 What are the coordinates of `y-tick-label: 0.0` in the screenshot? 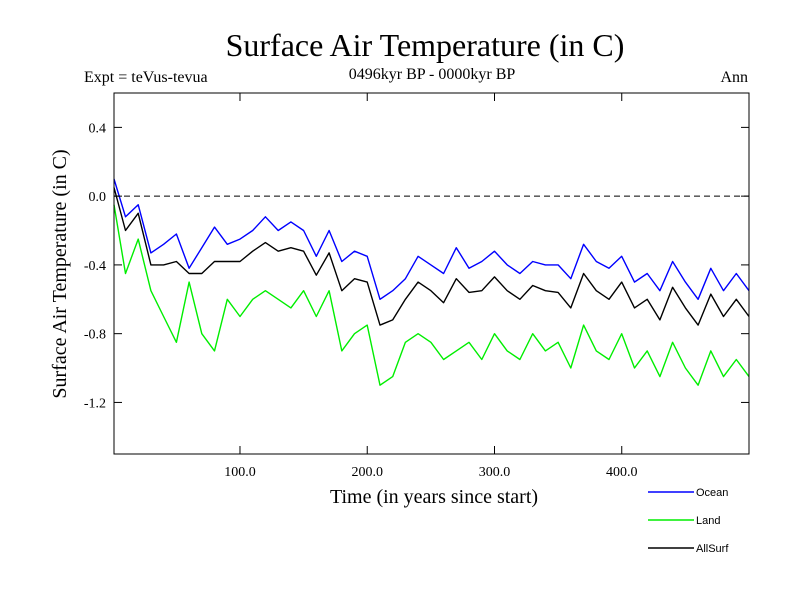 It's located at (98, 197).